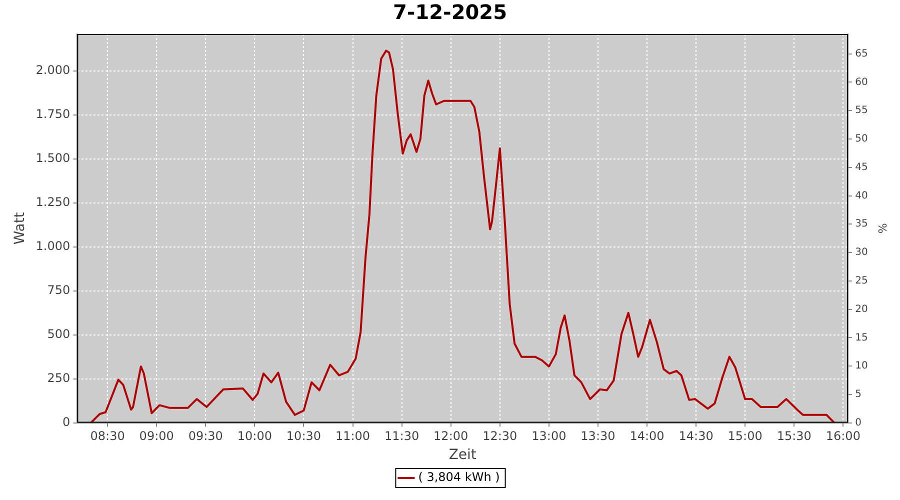 The width and height of the screenshot is (900, 500). Describe the element at coordinates (20, 228) in the screenshot. I see `y-axis-title: Watt` at that location.